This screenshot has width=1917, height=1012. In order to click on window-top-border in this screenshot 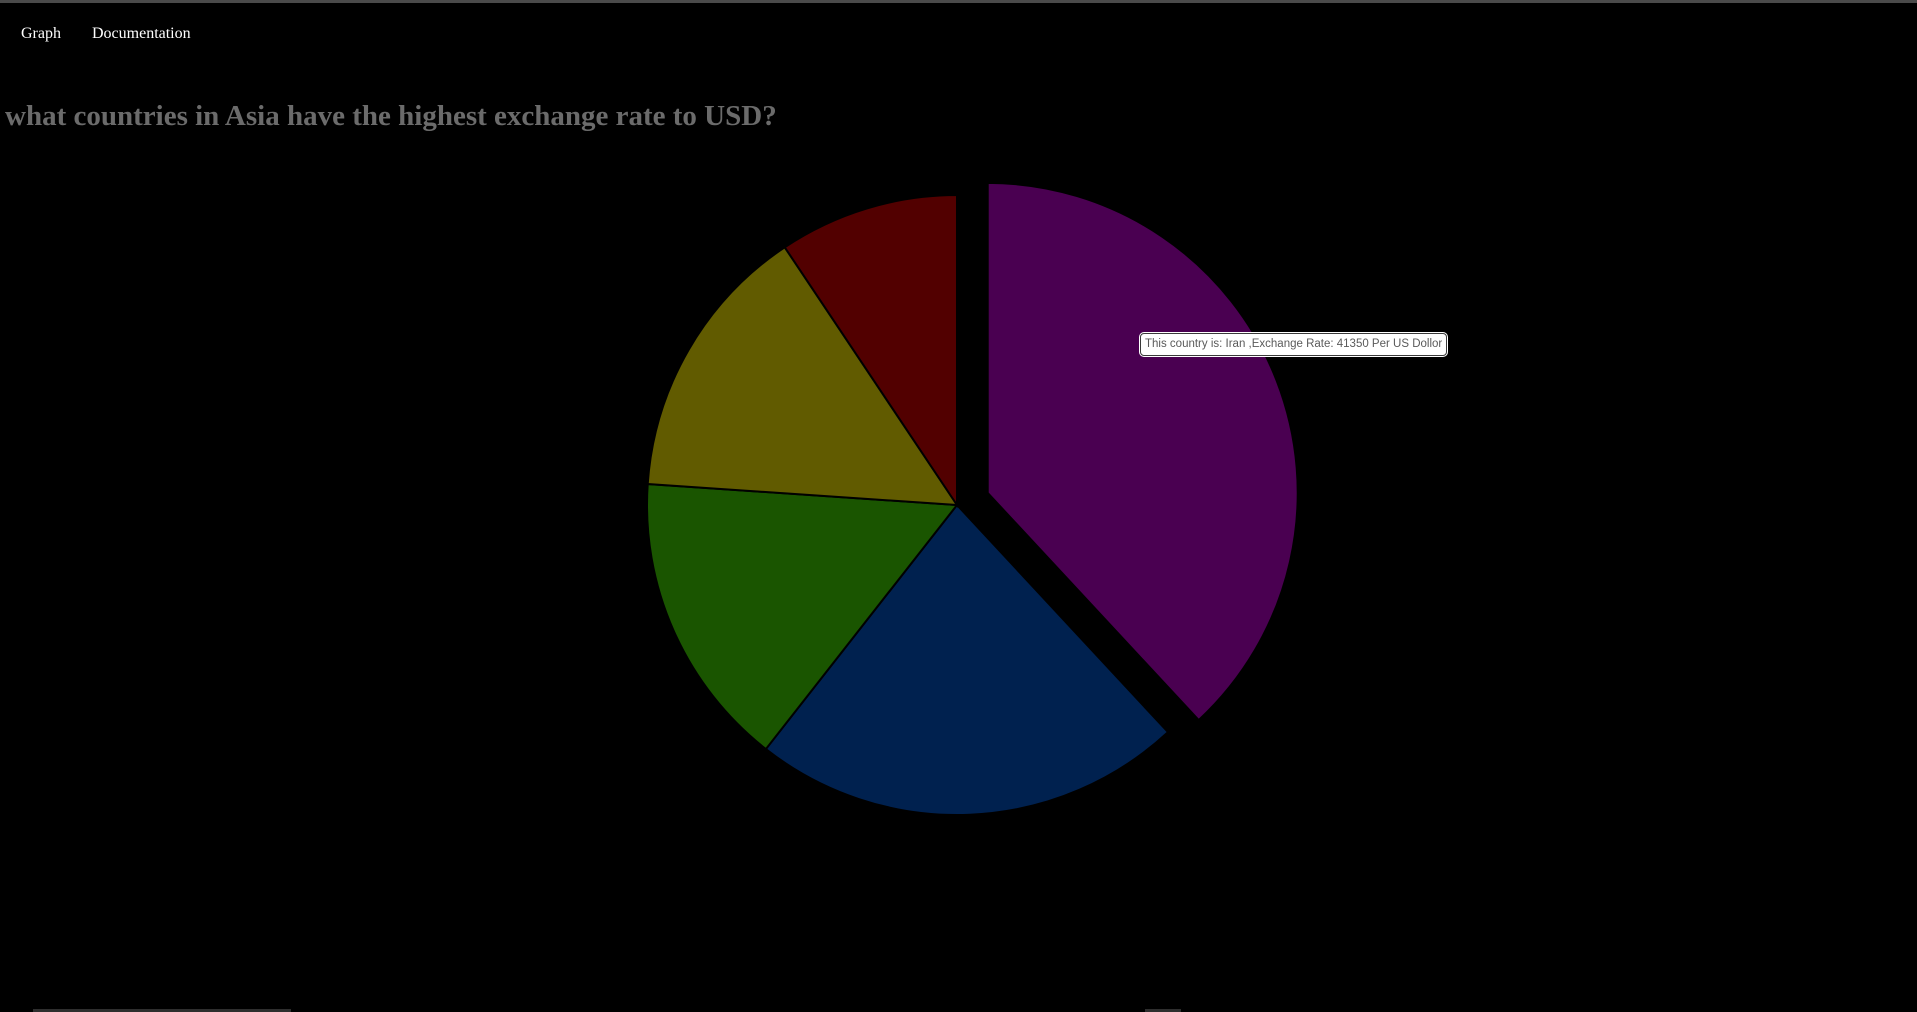, I will do `click(958, 1)`.